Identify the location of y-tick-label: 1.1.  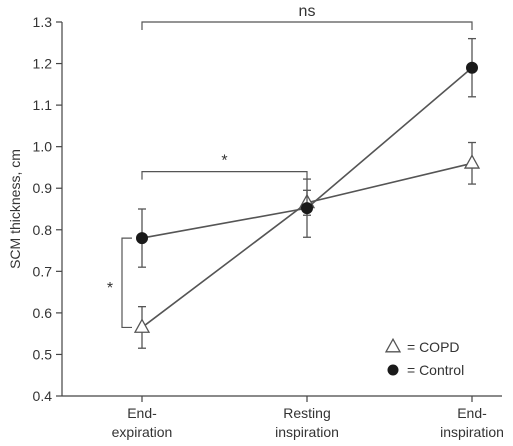
(43, 105).